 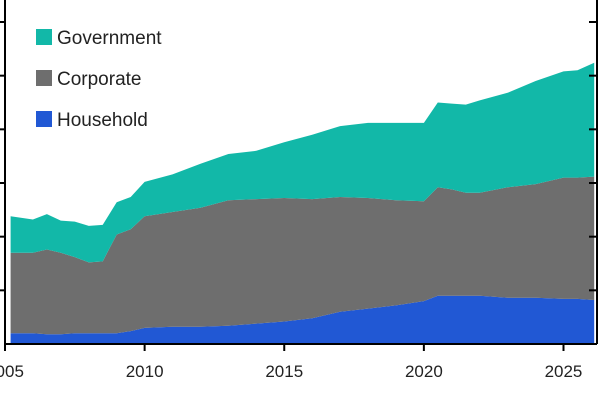 What do you see at coordinates (424, 371) in the screenshot?
I see `x-tick-label-2020: 2020` at bounding box center [424, 371].